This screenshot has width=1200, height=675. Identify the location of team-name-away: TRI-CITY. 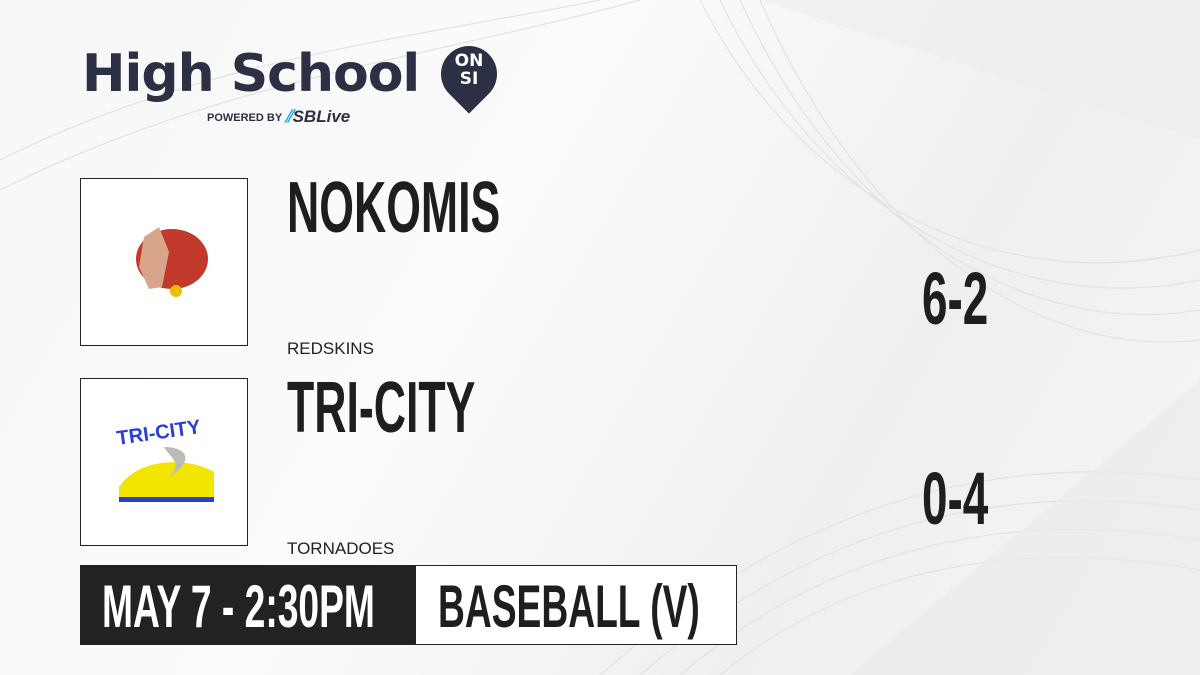
(381, 408).